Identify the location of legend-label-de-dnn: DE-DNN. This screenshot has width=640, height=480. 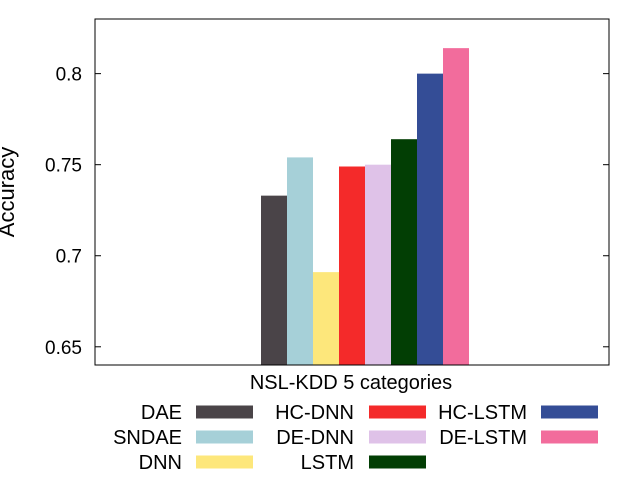
(315, 438).